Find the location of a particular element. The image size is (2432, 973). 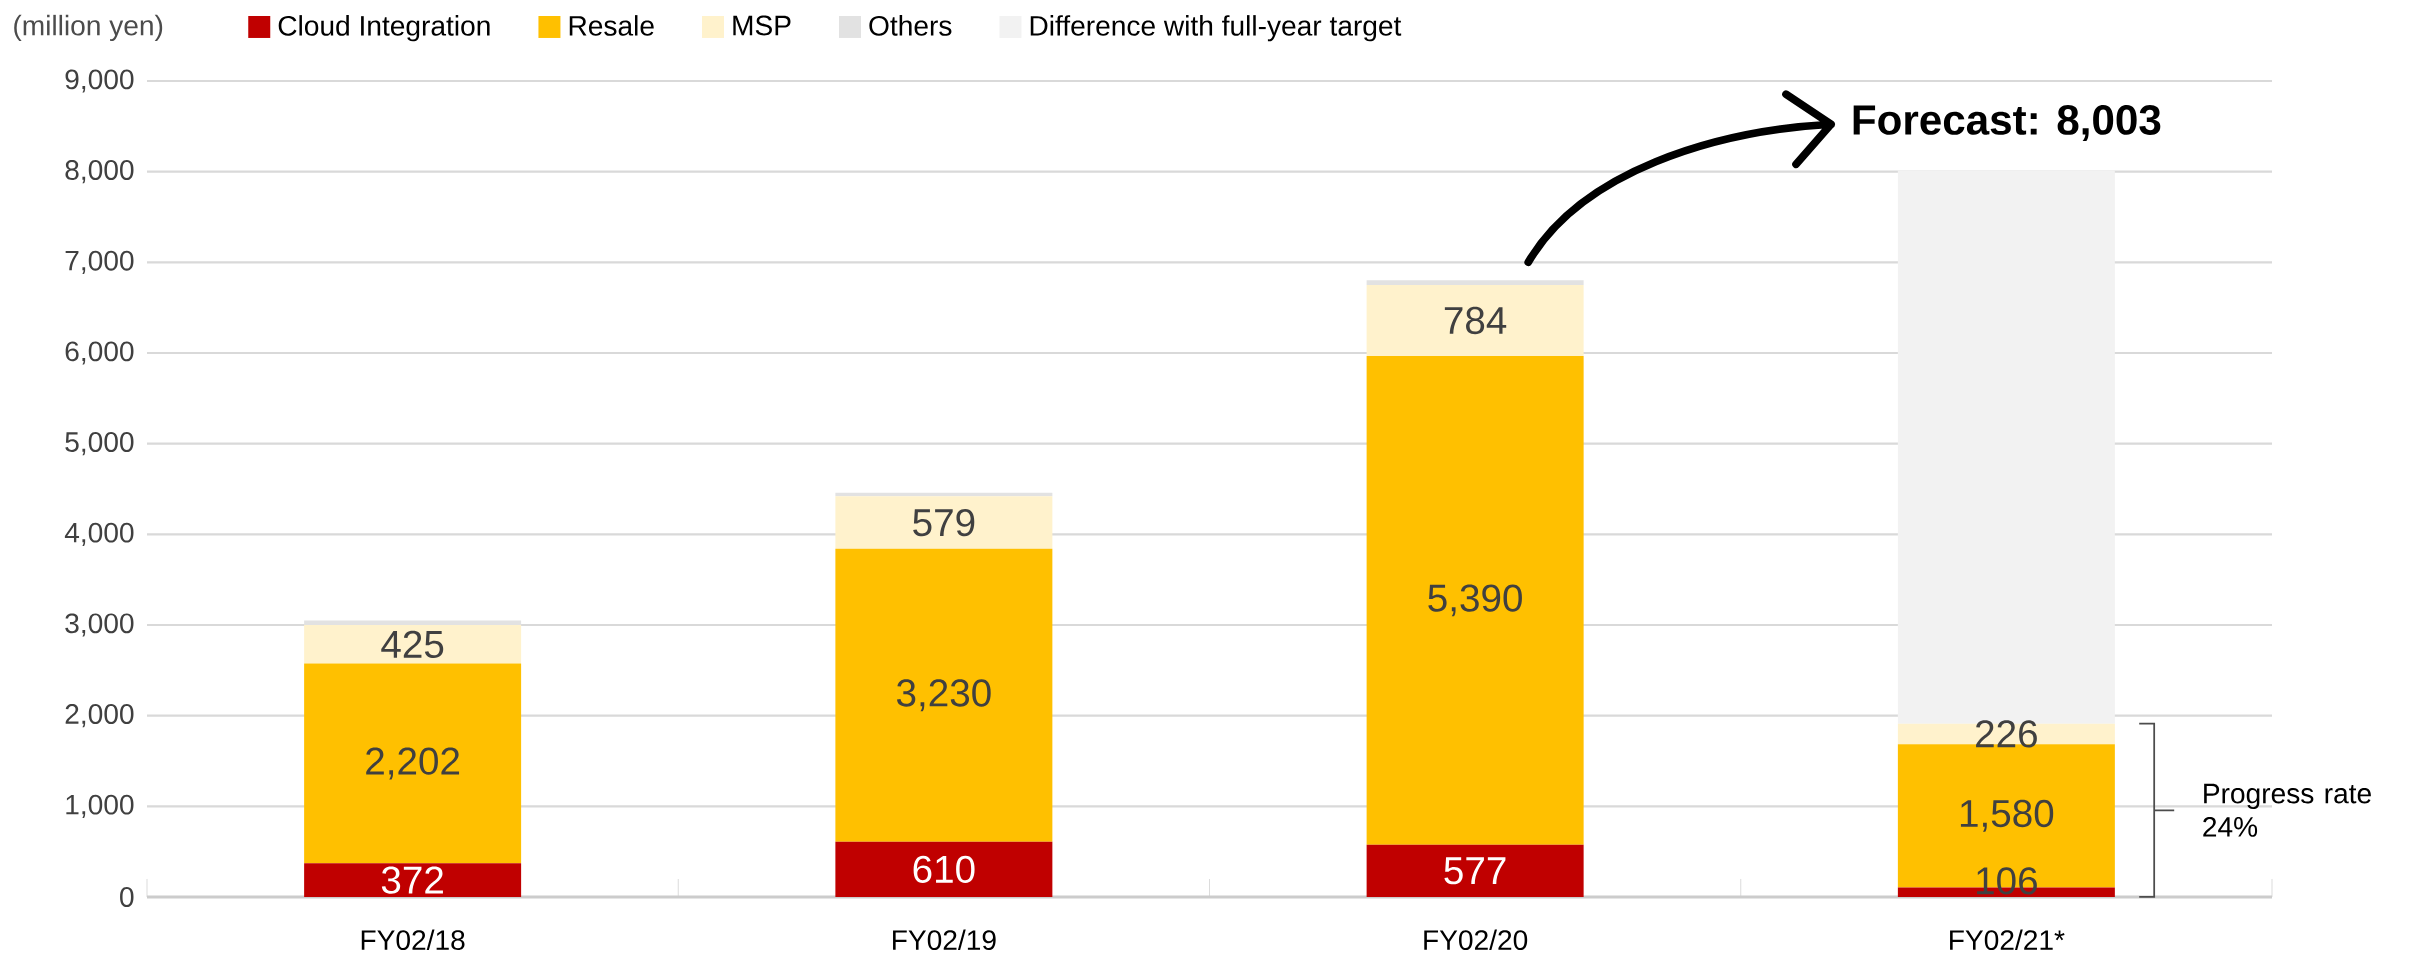

data-label: 425 is located at coordinates (412, 644).